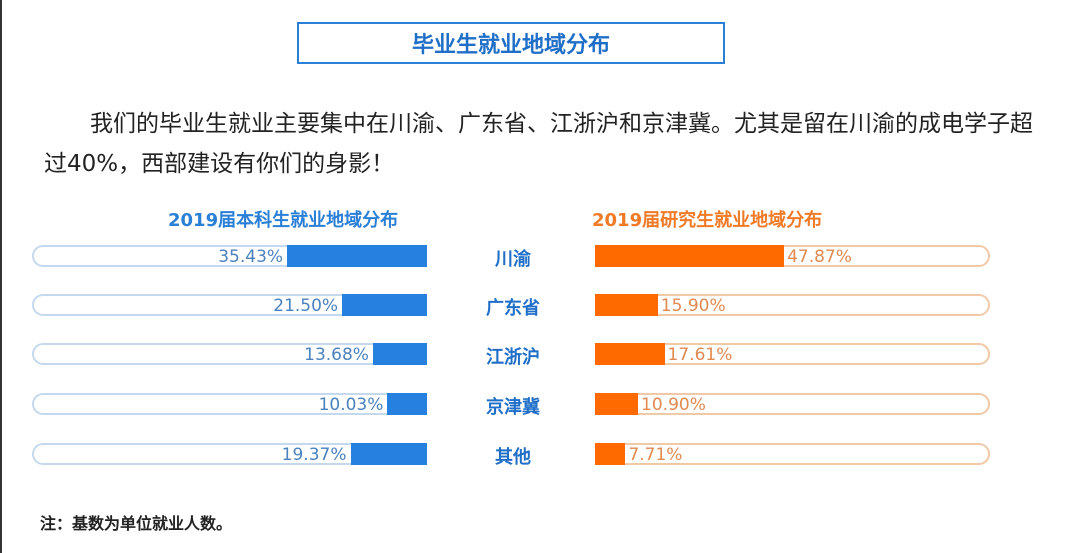 This screenshot has width=1080, height=553. What do you see at coordinates (136, 523) in the screenshot?
I see `footnote: 注：基数为单位就业人数。` at bounding box center [136, 523].